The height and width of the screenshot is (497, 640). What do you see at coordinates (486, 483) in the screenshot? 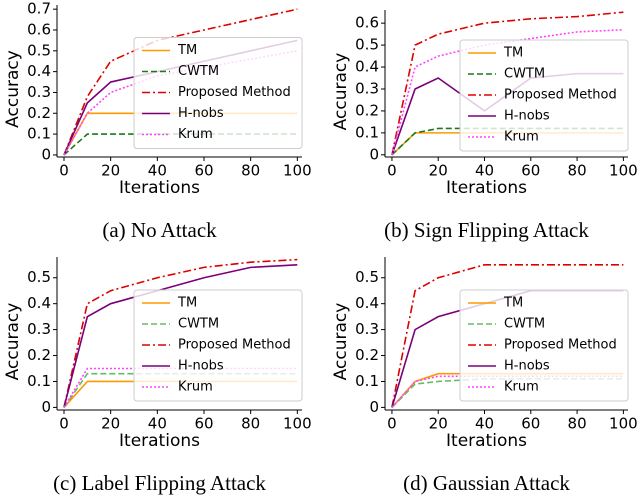
I see `caption: (d) Gaussian Attack` at bounding box center [486, 483].